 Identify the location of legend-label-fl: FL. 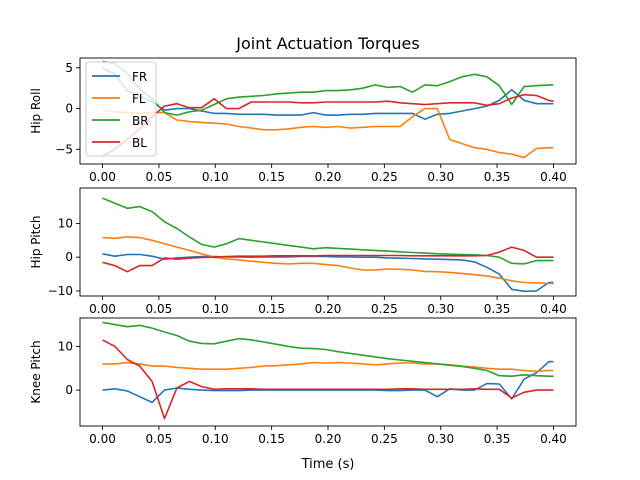
(139, 99).